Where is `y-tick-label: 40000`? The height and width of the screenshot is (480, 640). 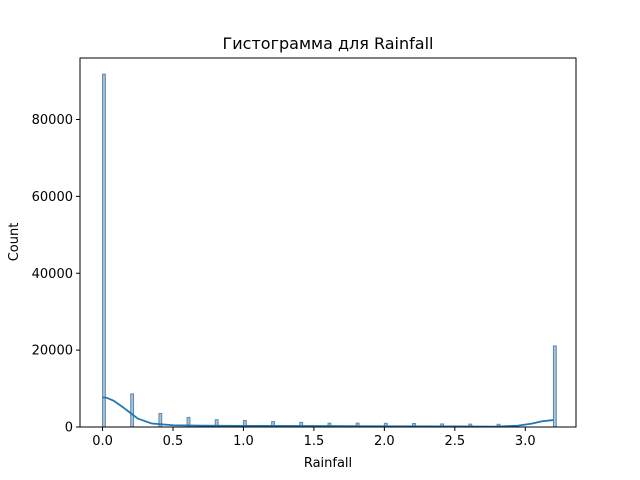
y-tick-label: 40000 is located at coordinates (52, 274).